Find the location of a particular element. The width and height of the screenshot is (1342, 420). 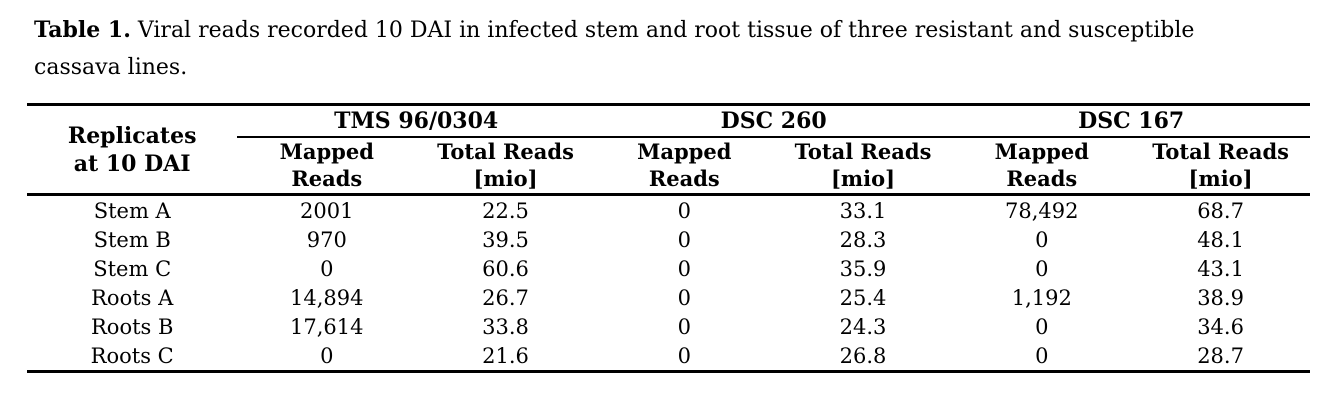

stub-header-line1: Replicates is located at coordinates (132, 135).